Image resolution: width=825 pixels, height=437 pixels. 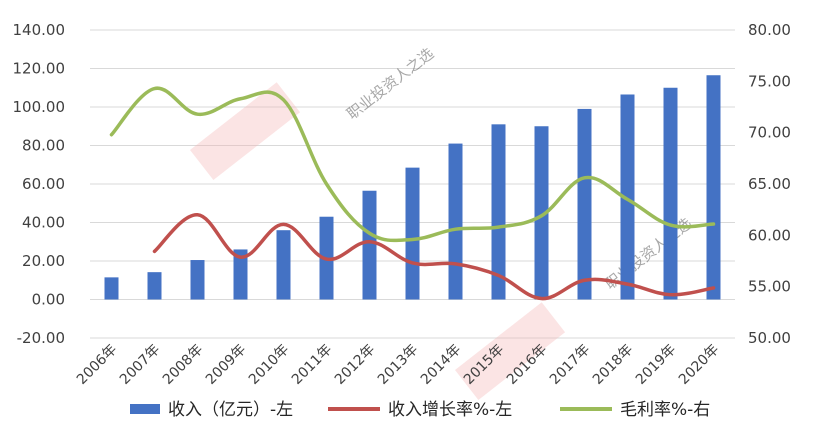 I want to click on y-left-tick-label: -20.00, so click(x=41, y=338).